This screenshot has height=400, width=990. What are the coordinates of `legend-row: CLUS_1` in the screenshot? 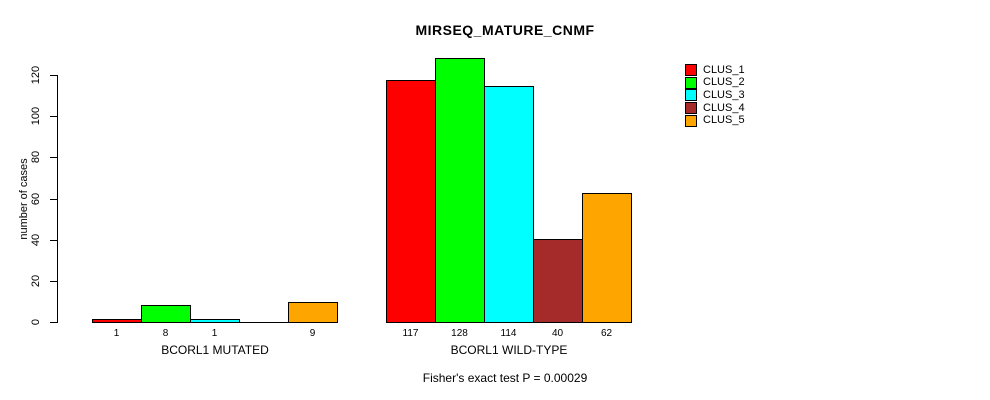 It's located at (715, 70).